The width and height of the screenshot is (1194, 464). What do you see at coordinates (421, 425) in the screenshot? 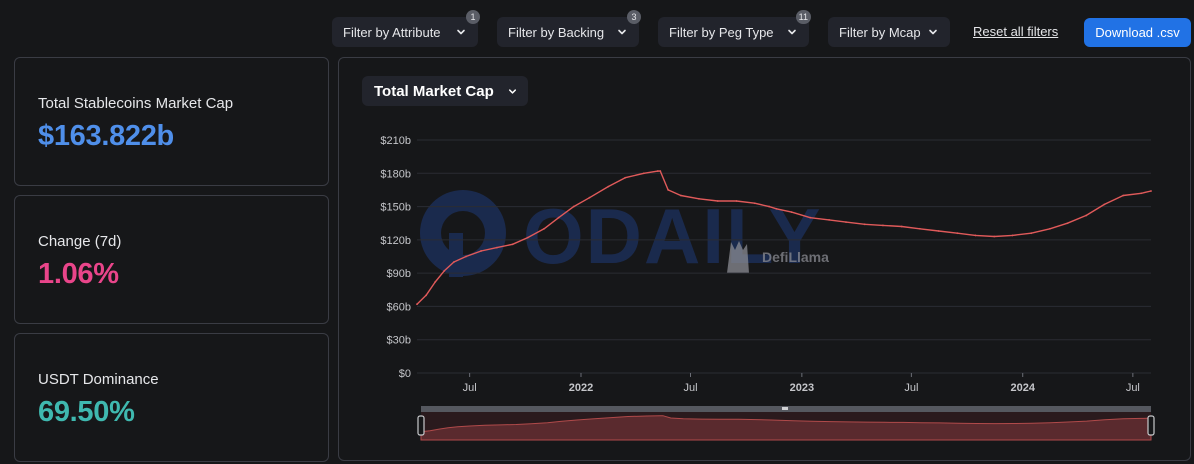
I see `brush-left-handle` at bounding box center [421, 425].